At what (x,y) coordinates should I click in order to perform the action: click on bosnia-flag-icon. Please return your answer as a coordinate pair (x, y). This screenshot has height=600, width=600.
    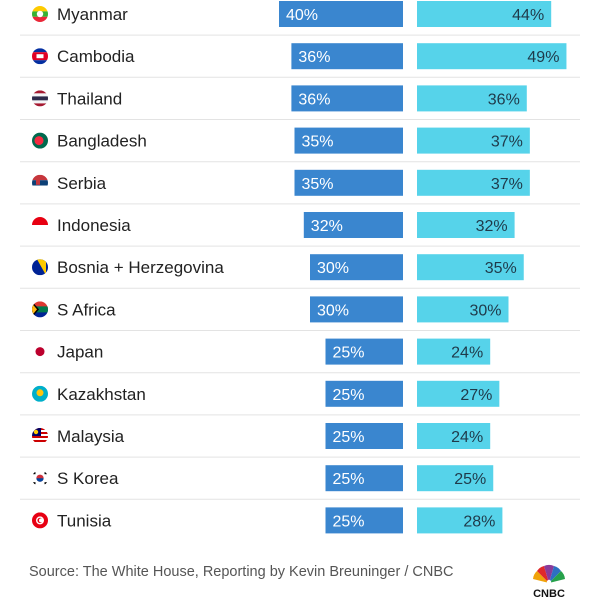
    Looking at the image, I should click on (40, 267).